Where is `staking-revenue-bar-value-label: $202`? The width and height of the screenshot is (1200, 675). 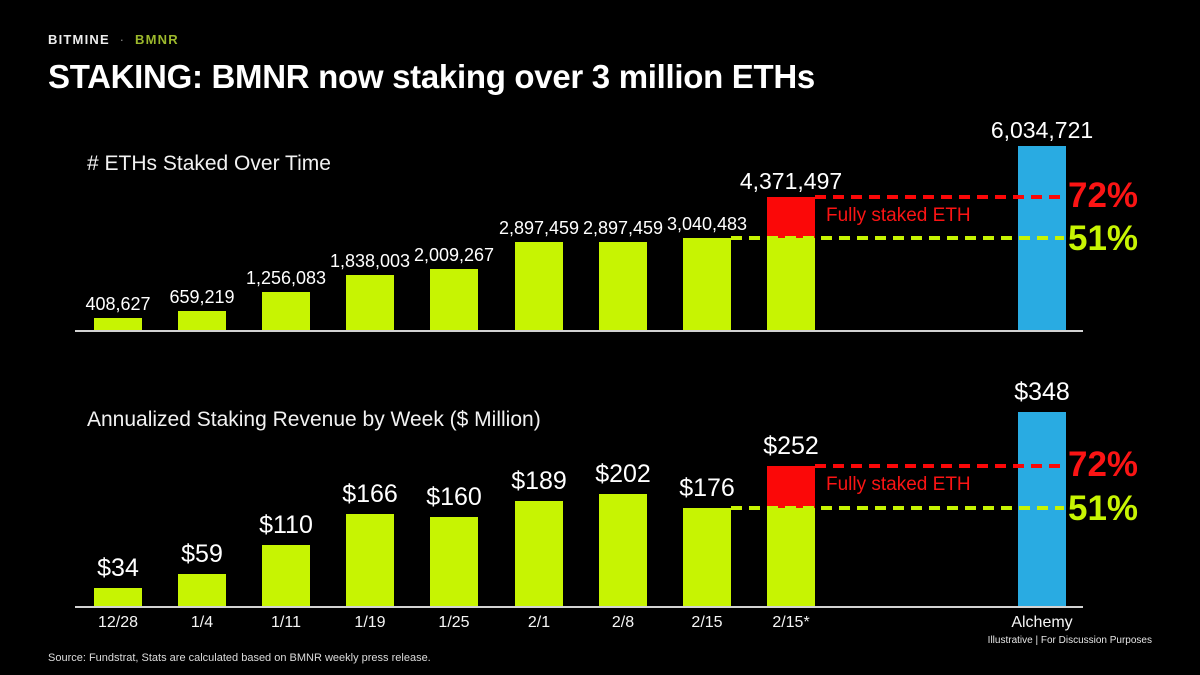 staking-revenue-bar-value-label: $202 is located at coordinates (623, 474).